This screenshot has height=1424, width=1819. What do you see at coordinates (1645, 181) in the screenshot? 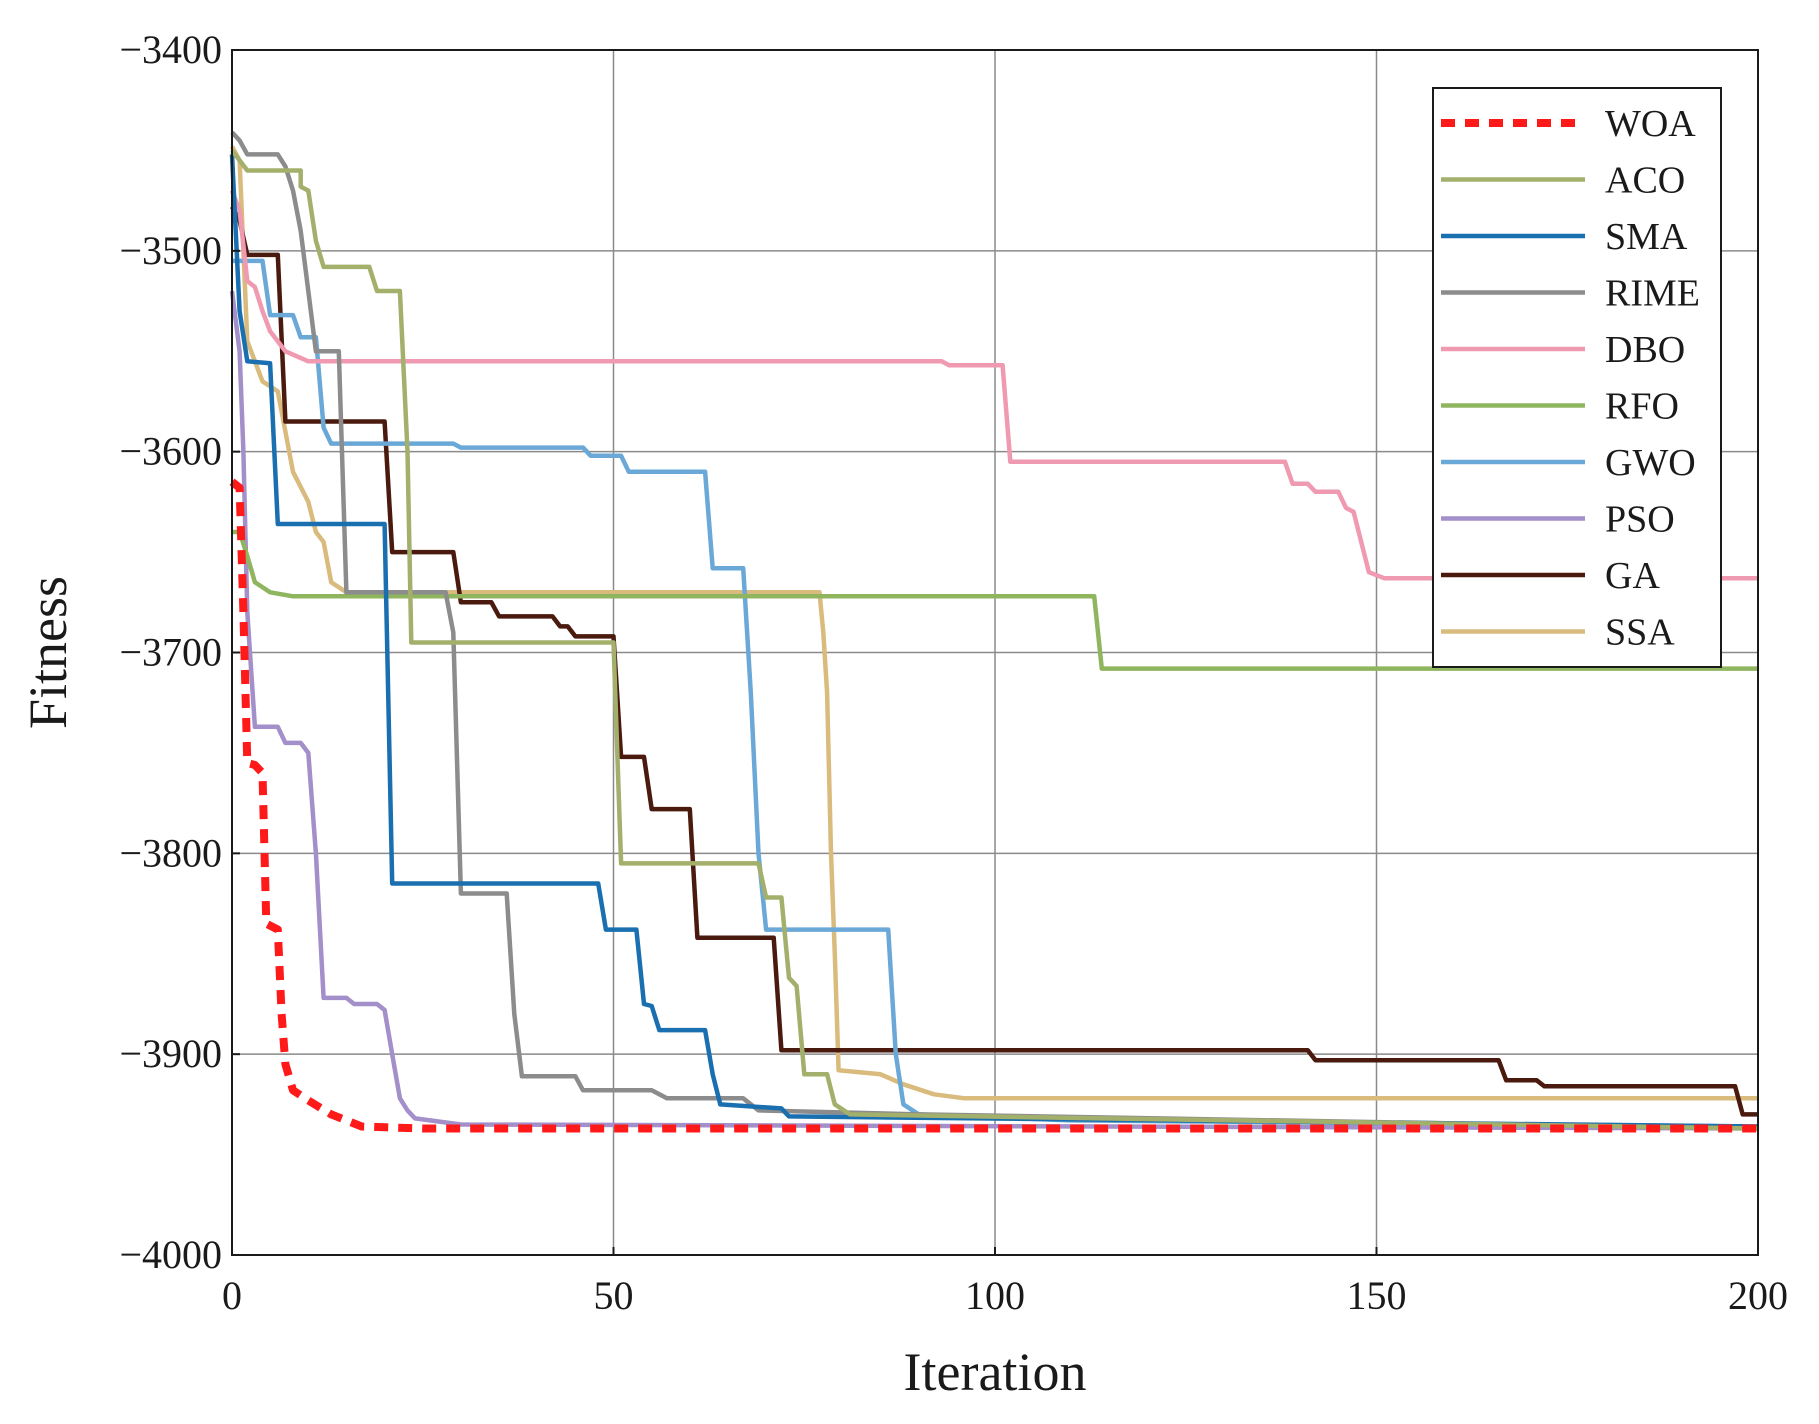
I see `legend-label-aco: ACO` at bounding box center [1645, 181].